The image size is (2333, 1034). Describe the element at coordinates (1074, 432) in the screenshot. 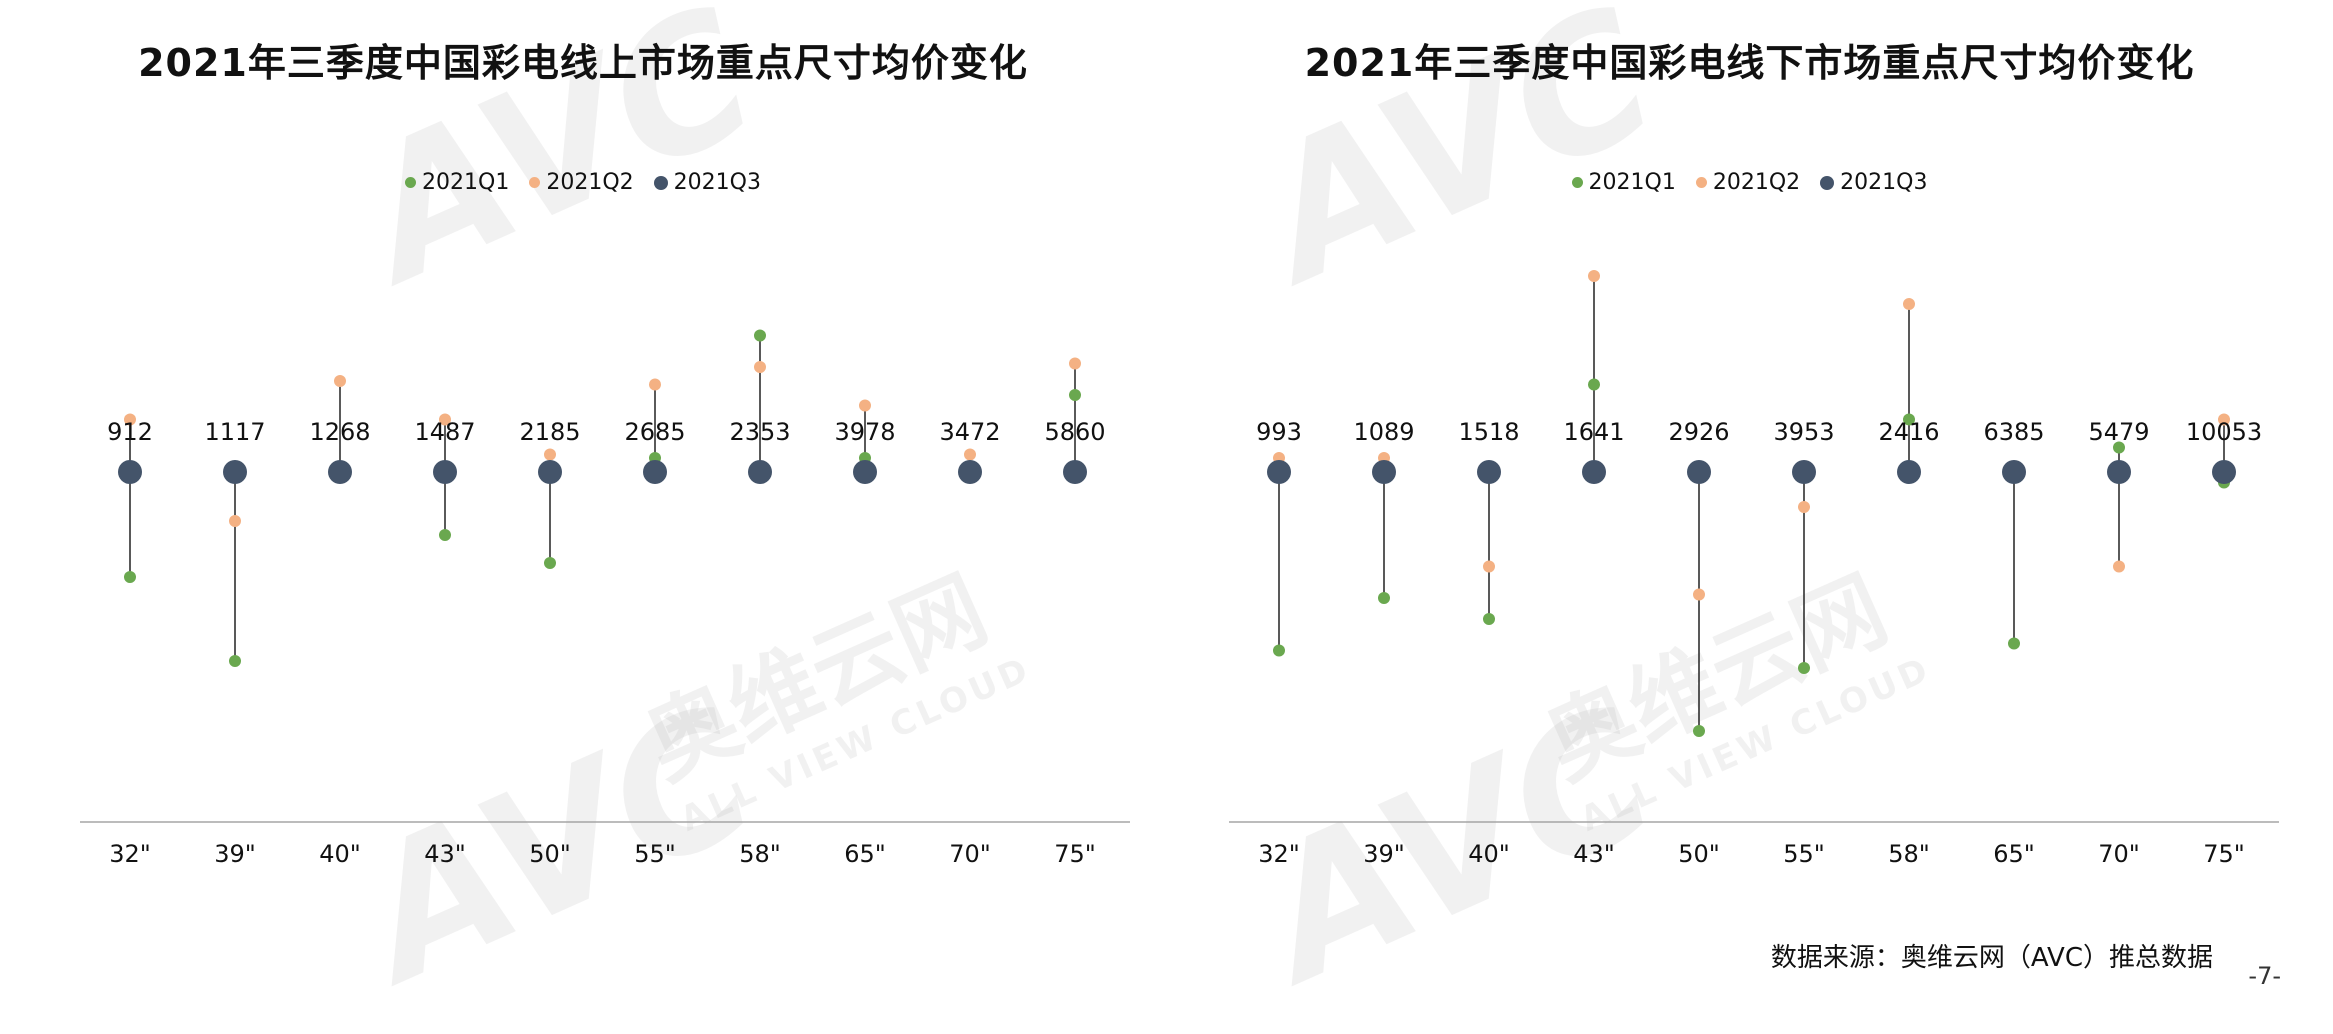

I see `data-label: 5860` at that location.